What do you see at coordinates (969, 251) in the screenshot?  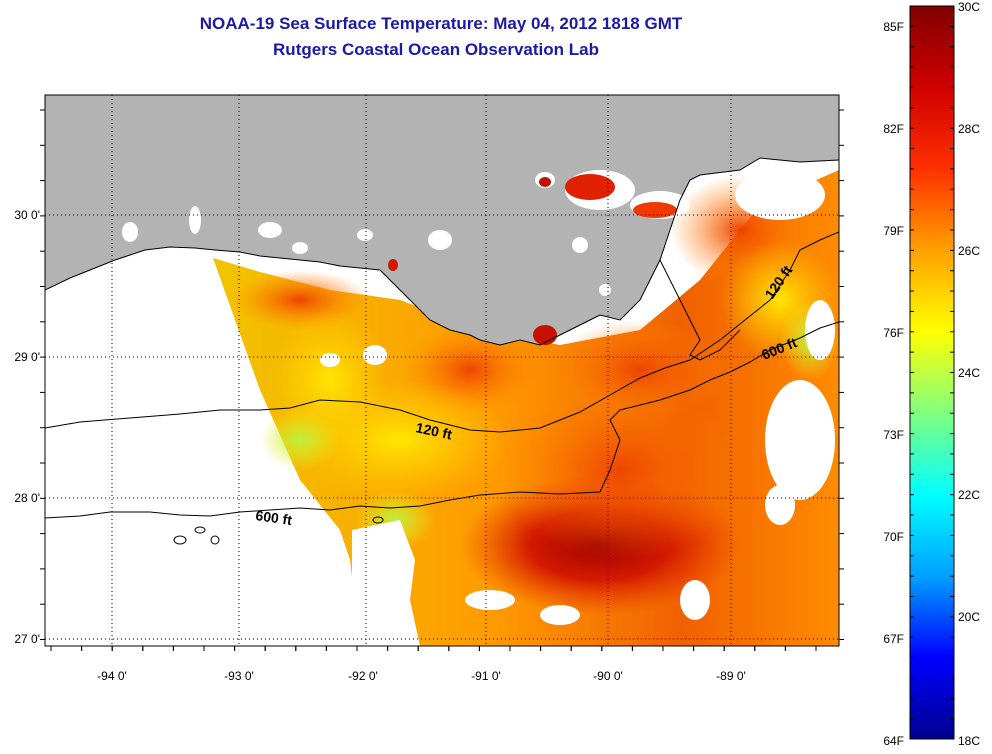 I see `celsius-label: 26C` at bounding box center [969, 251].